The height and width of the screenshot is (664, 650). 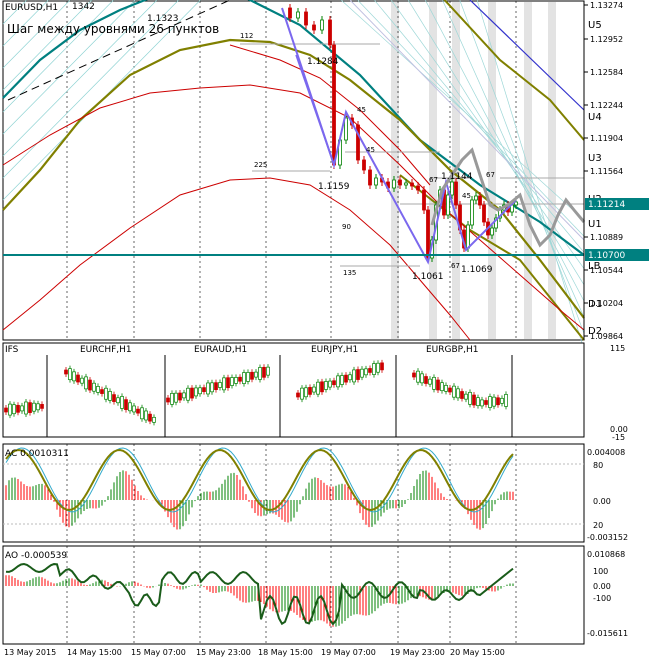 What do you see at coordinates (349, 273) in the screenshot?
I see `annotation-135: 135` at bounding box center [349, 273].